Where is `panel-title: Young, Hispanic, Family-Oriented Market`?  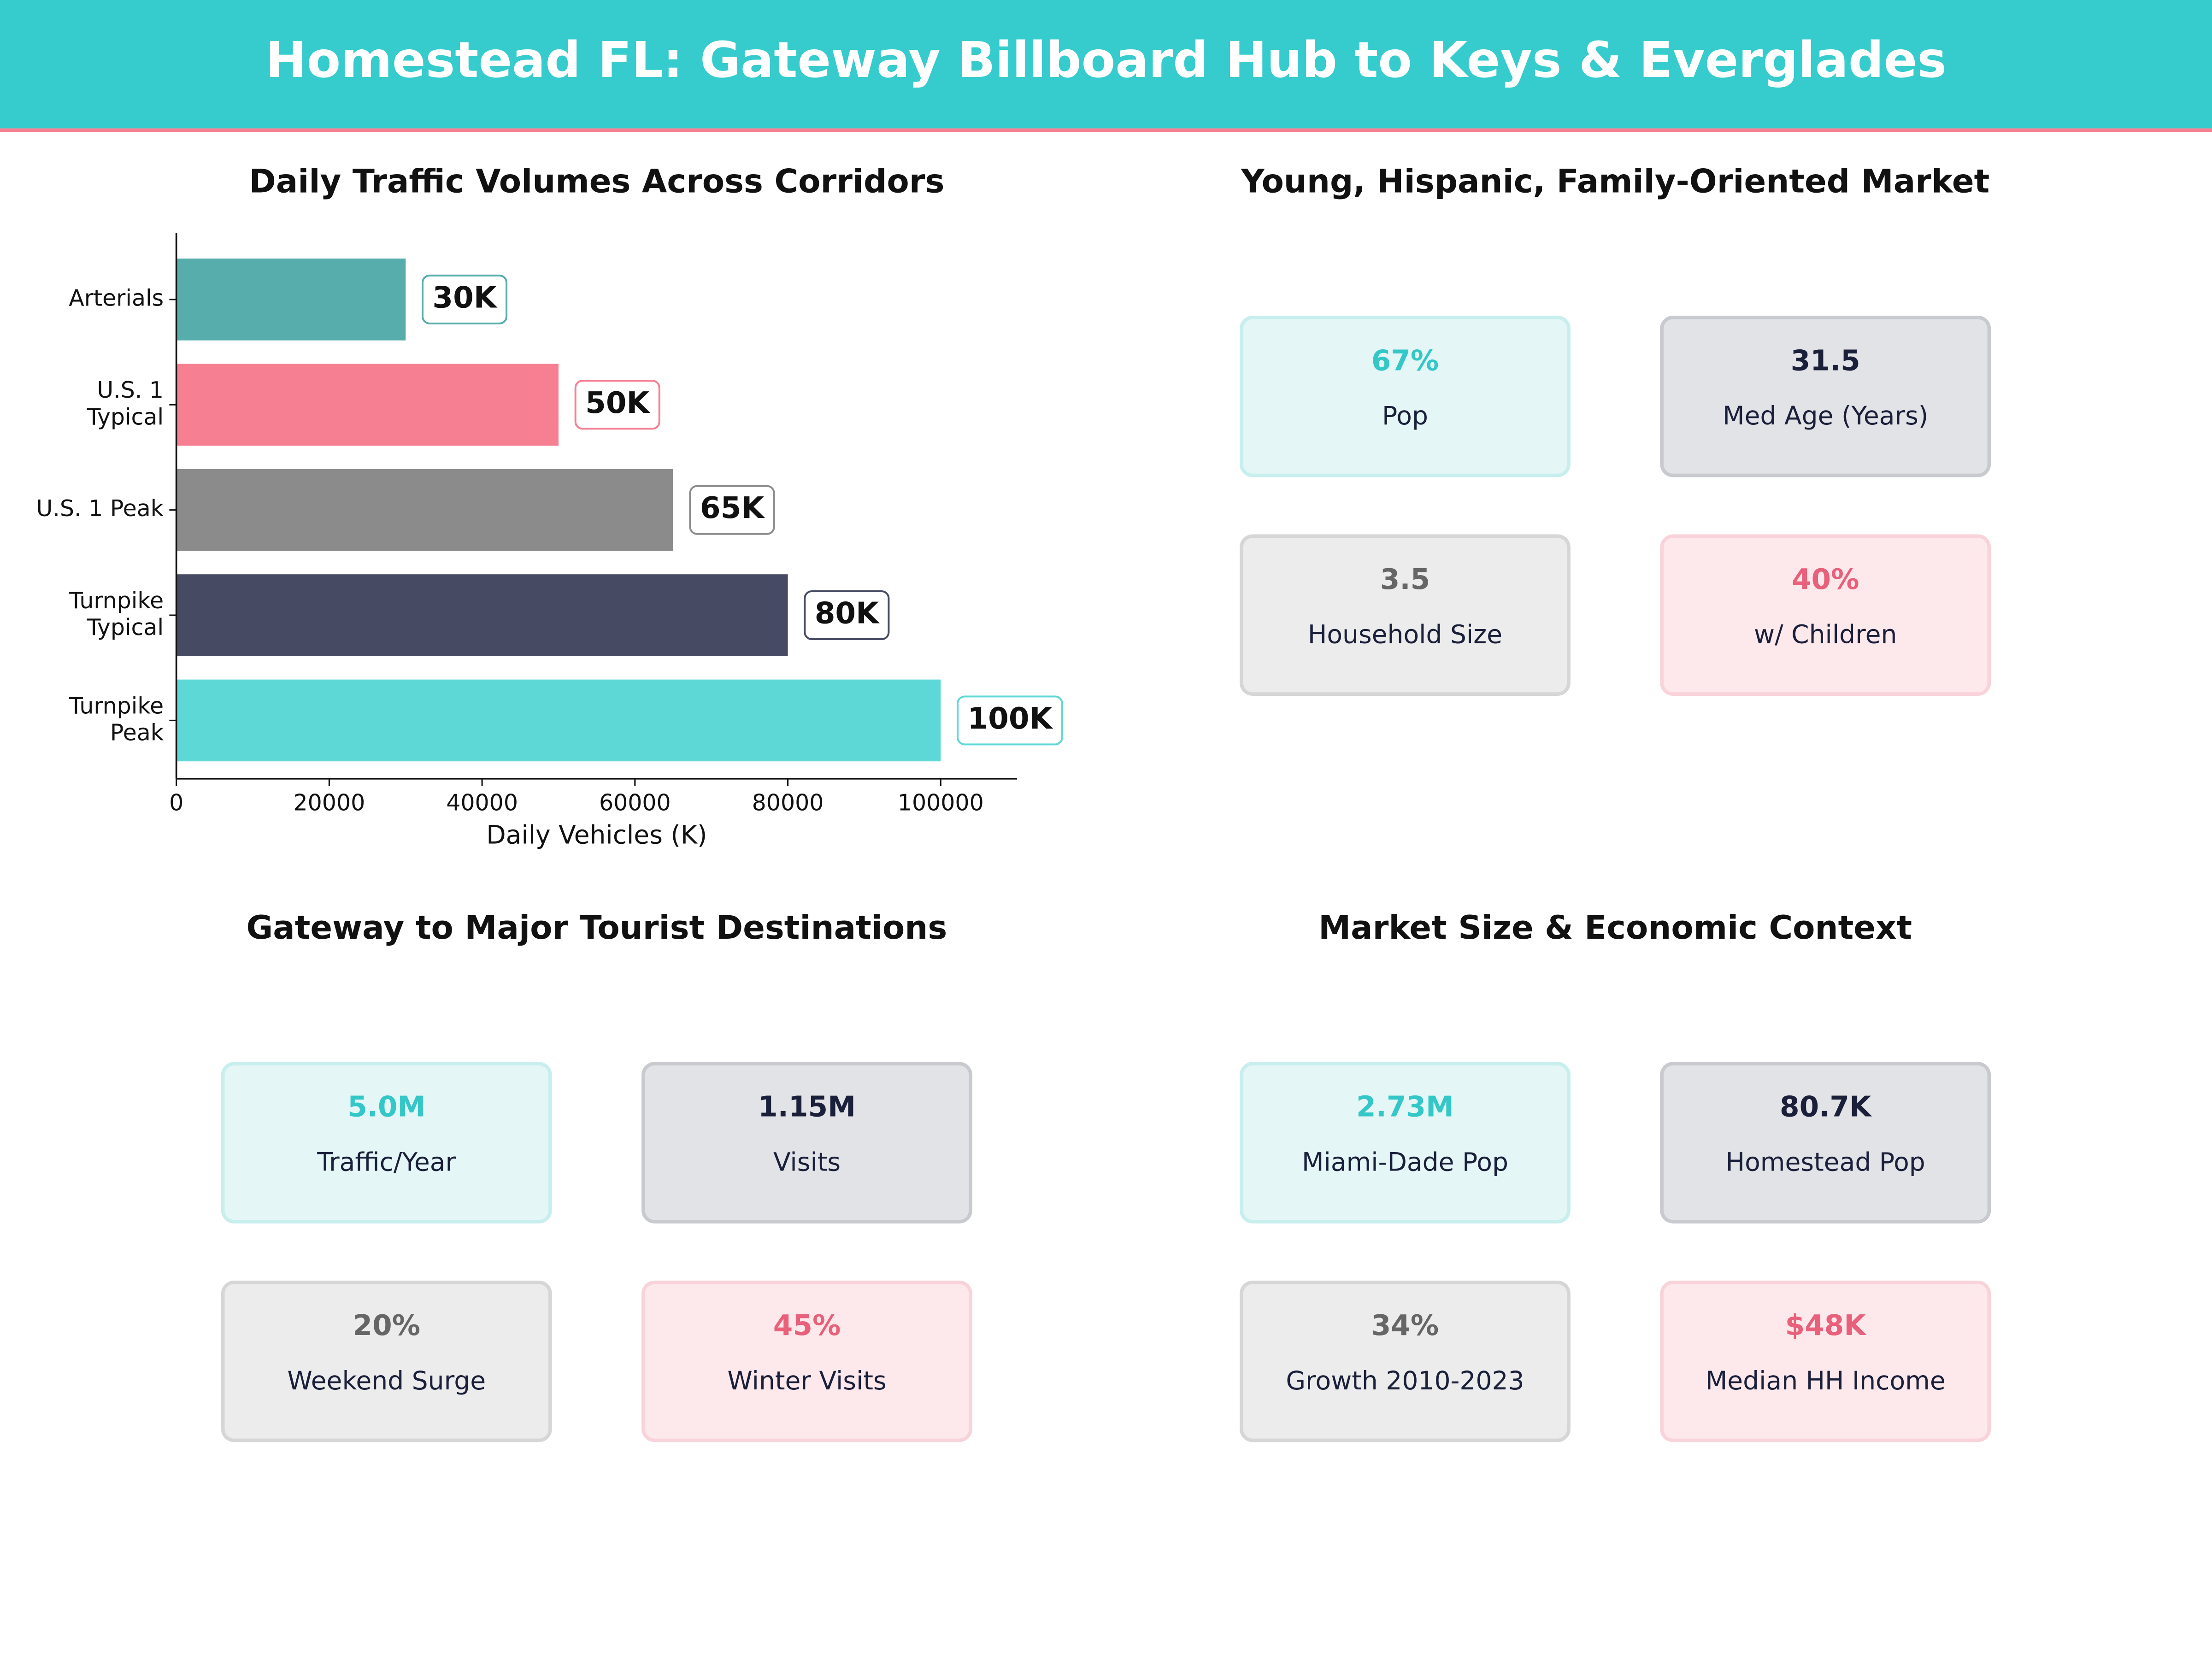
panel-title: Young, Hispanic, Family-Oriented Market is located at coordinates (1615, 181).